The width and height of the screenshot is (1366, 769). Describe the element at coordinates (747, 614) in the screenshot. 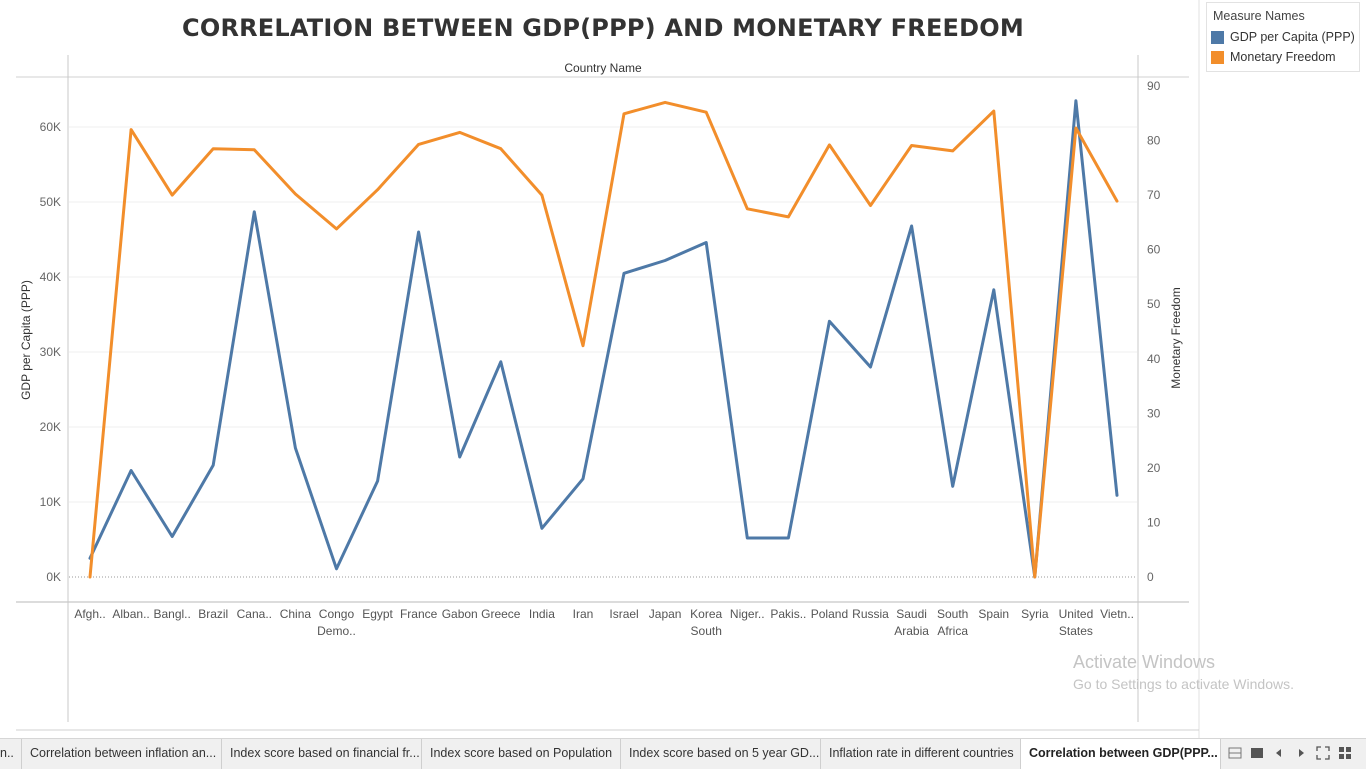

I see `category-label: Niger..` at that location.